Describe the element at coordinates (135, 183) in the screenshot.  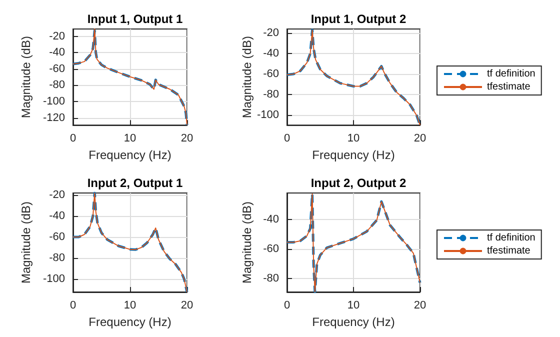
I see `chart-title: Input 2, Output 1` at that location.